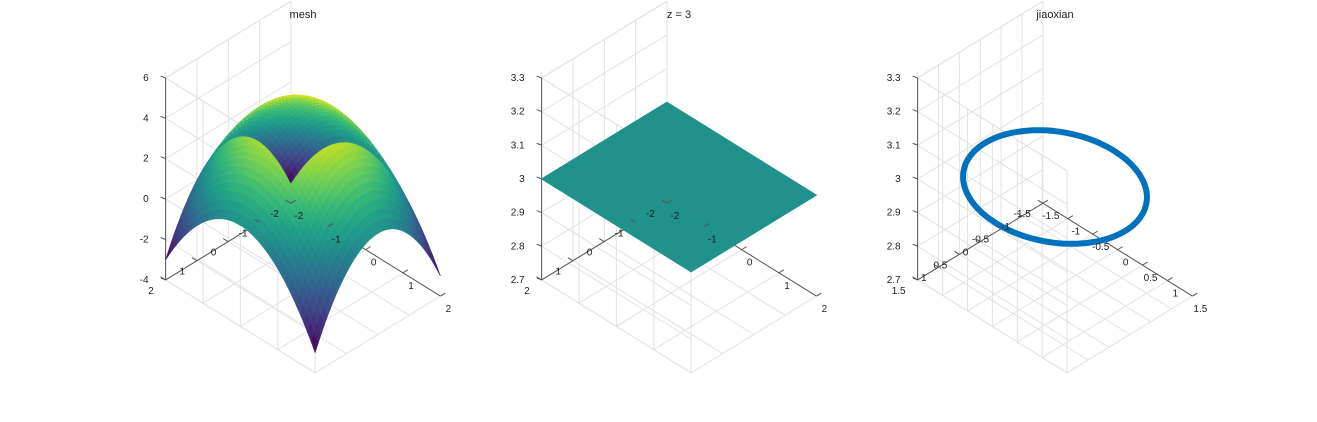 The width and height of the screenshot is (1317, 422). I want to click on x-tick-label: -1.5, so click(1051, 216).